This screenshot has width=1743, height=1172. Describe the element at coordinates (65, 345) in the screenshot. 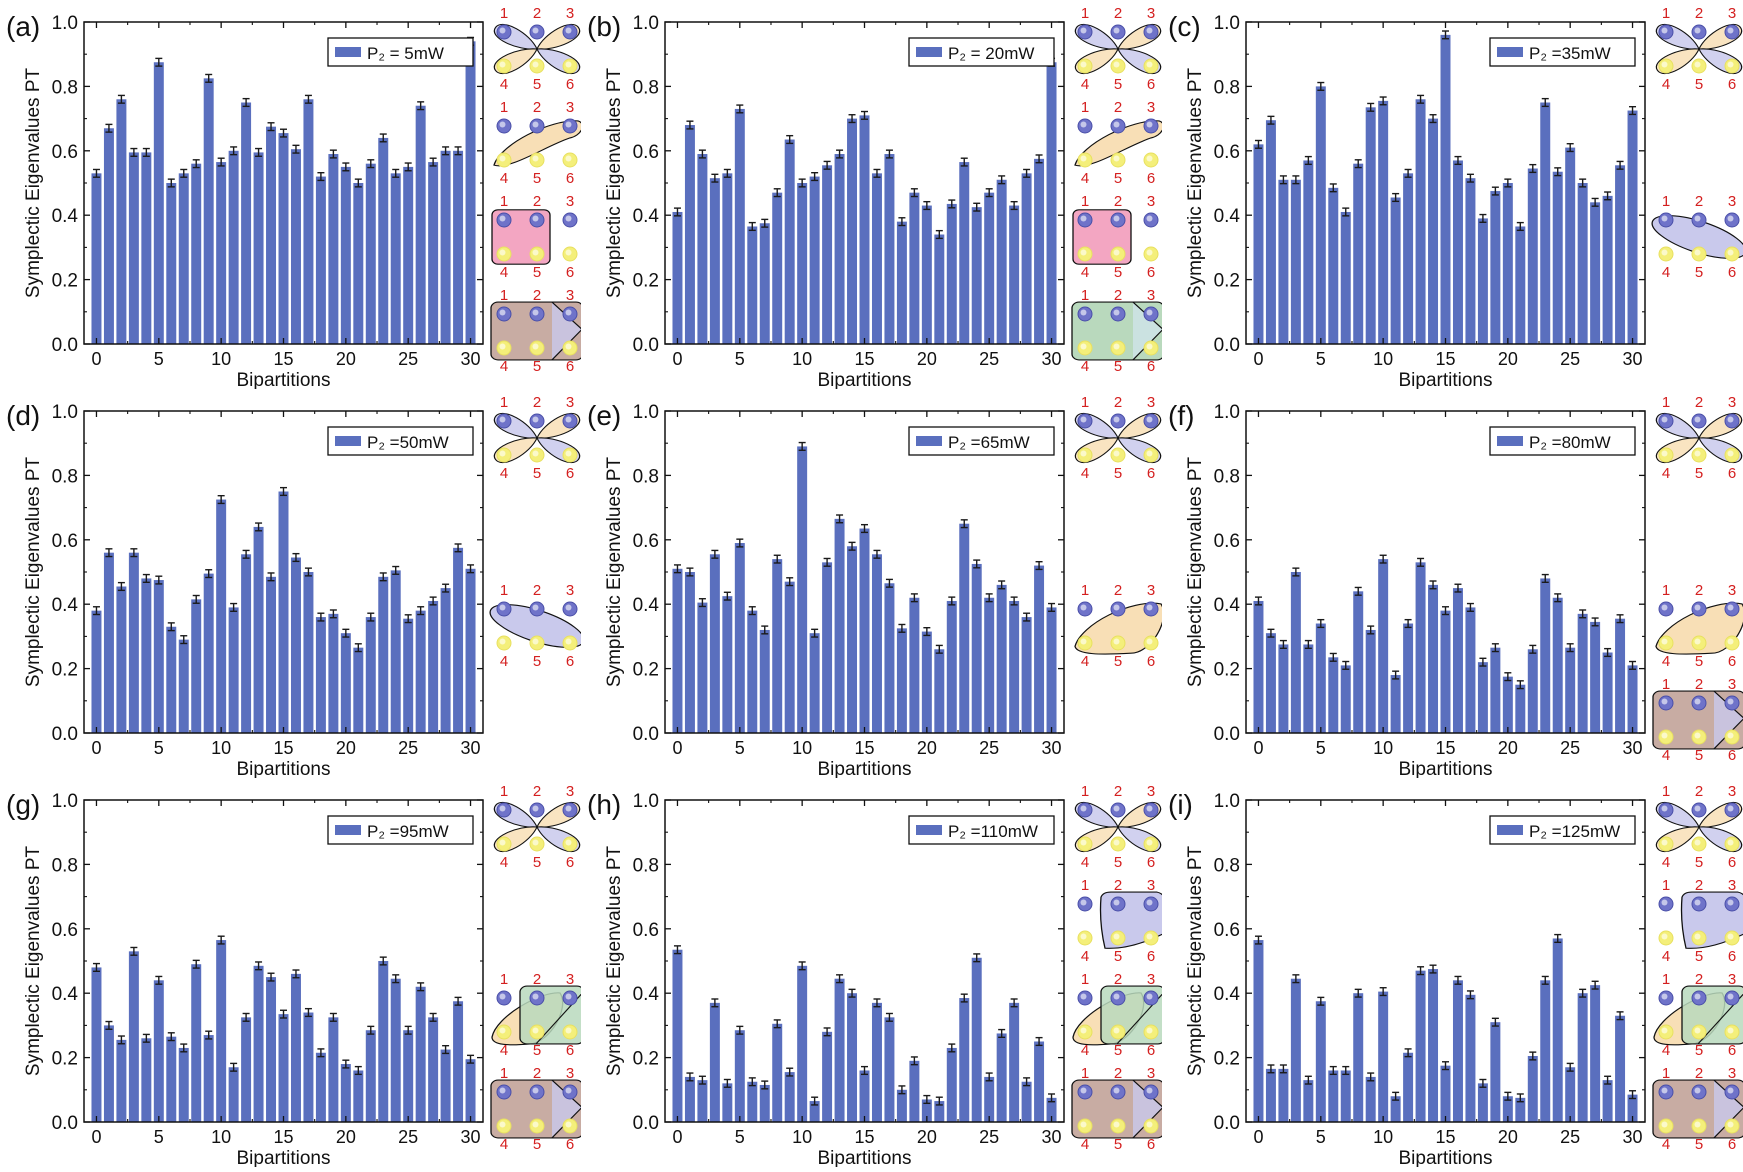

I see `y-tick-label: 0.0` at that location.